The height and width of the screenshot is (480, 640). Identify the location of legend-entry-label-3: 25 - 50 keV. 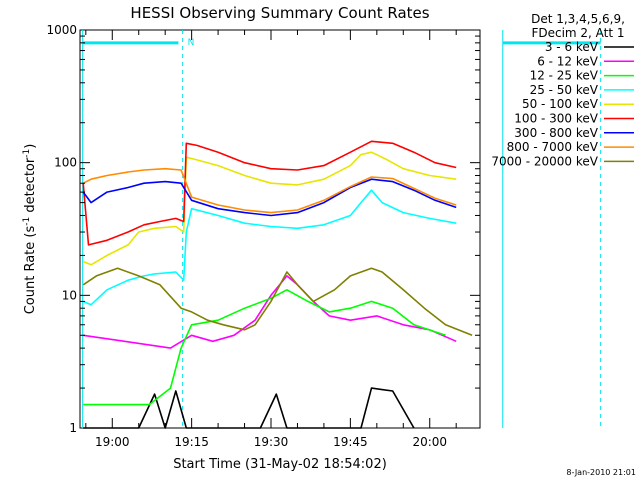
(564, 90).